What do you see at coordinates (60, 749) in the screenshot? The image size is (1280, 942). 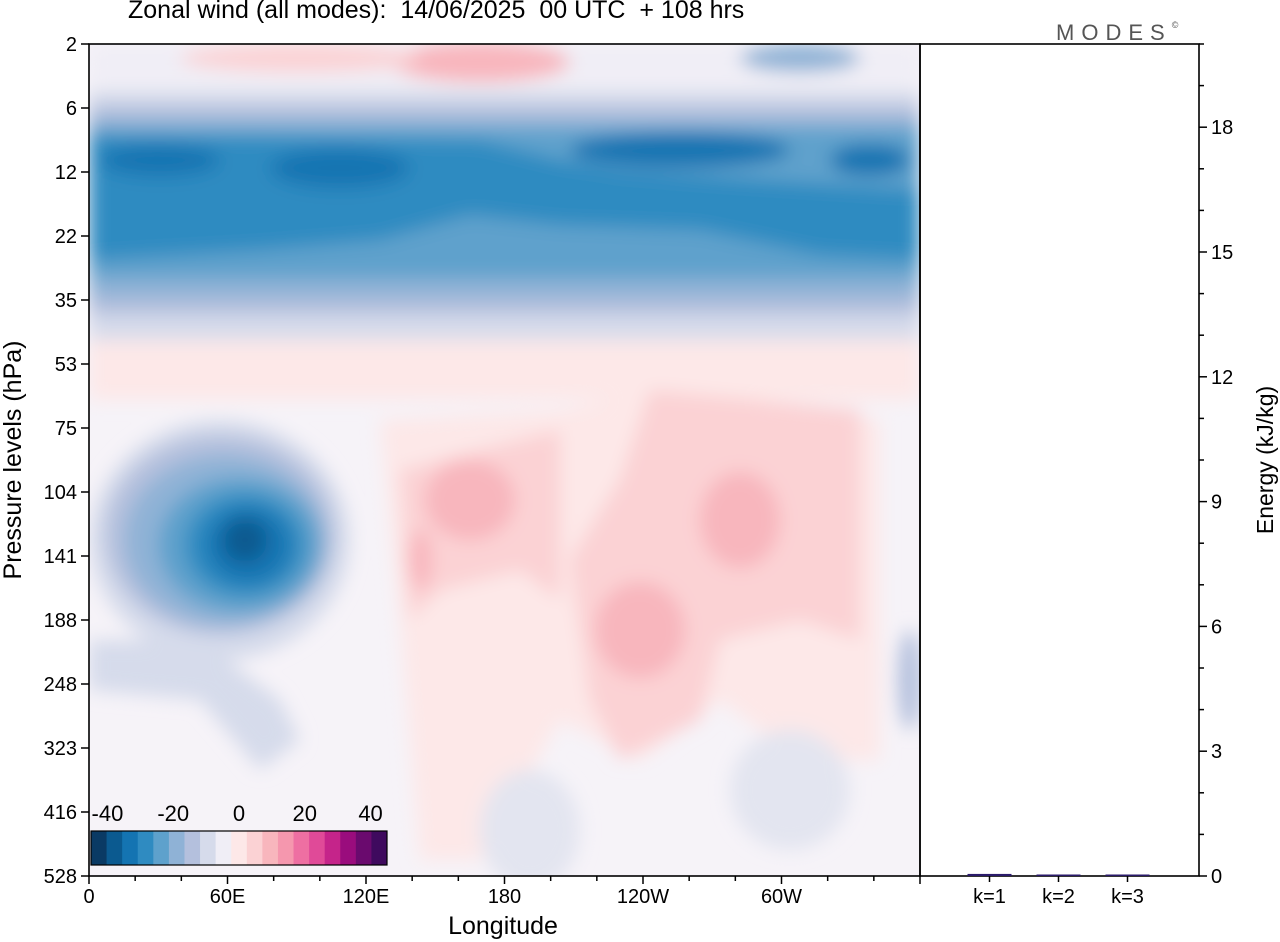 I see `y-tick-label: 323` at bounding box center [60, 749].